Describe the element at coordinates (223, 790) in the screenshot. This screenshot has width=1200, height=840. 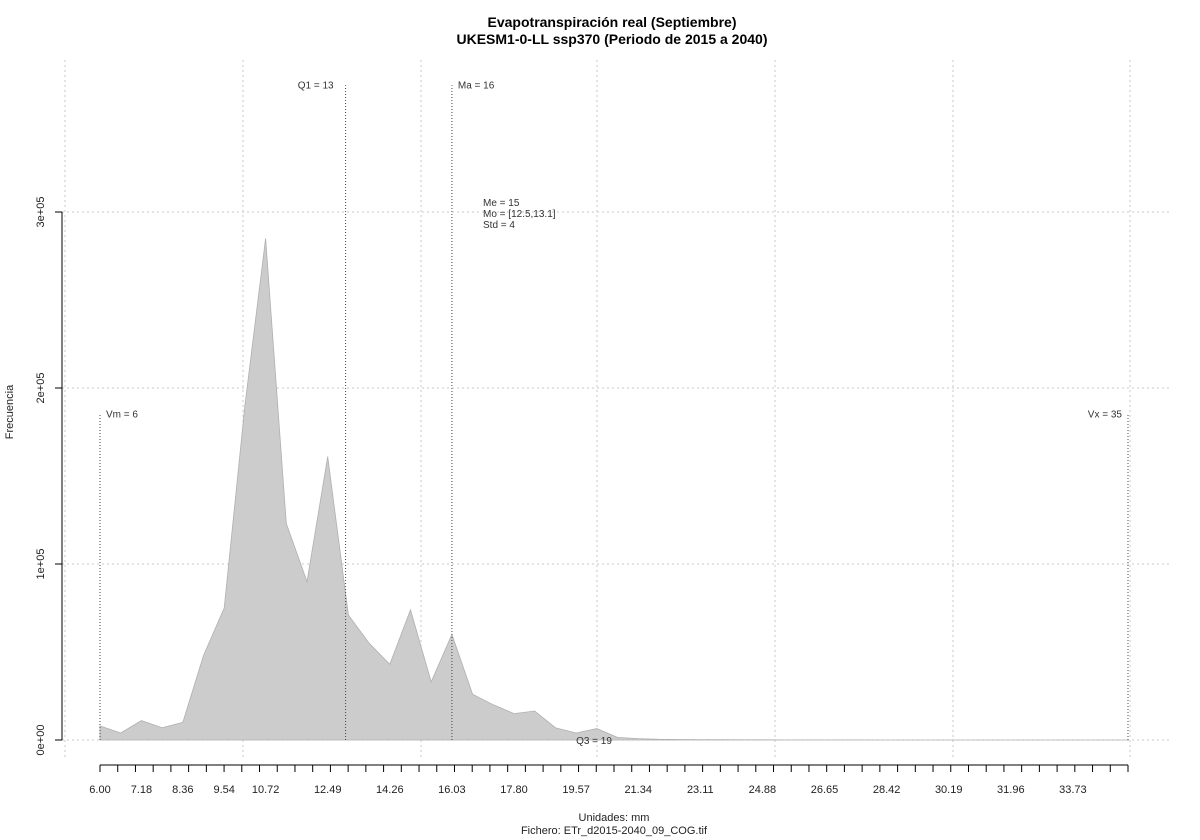
I see `x-tick-label: 9.54` at that location.